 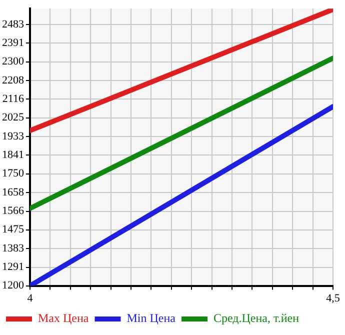 What do you see at coordinates (13, 118) in the screenshot?
I see `y-tick-label: 2025` at bounding box center [13, 118].